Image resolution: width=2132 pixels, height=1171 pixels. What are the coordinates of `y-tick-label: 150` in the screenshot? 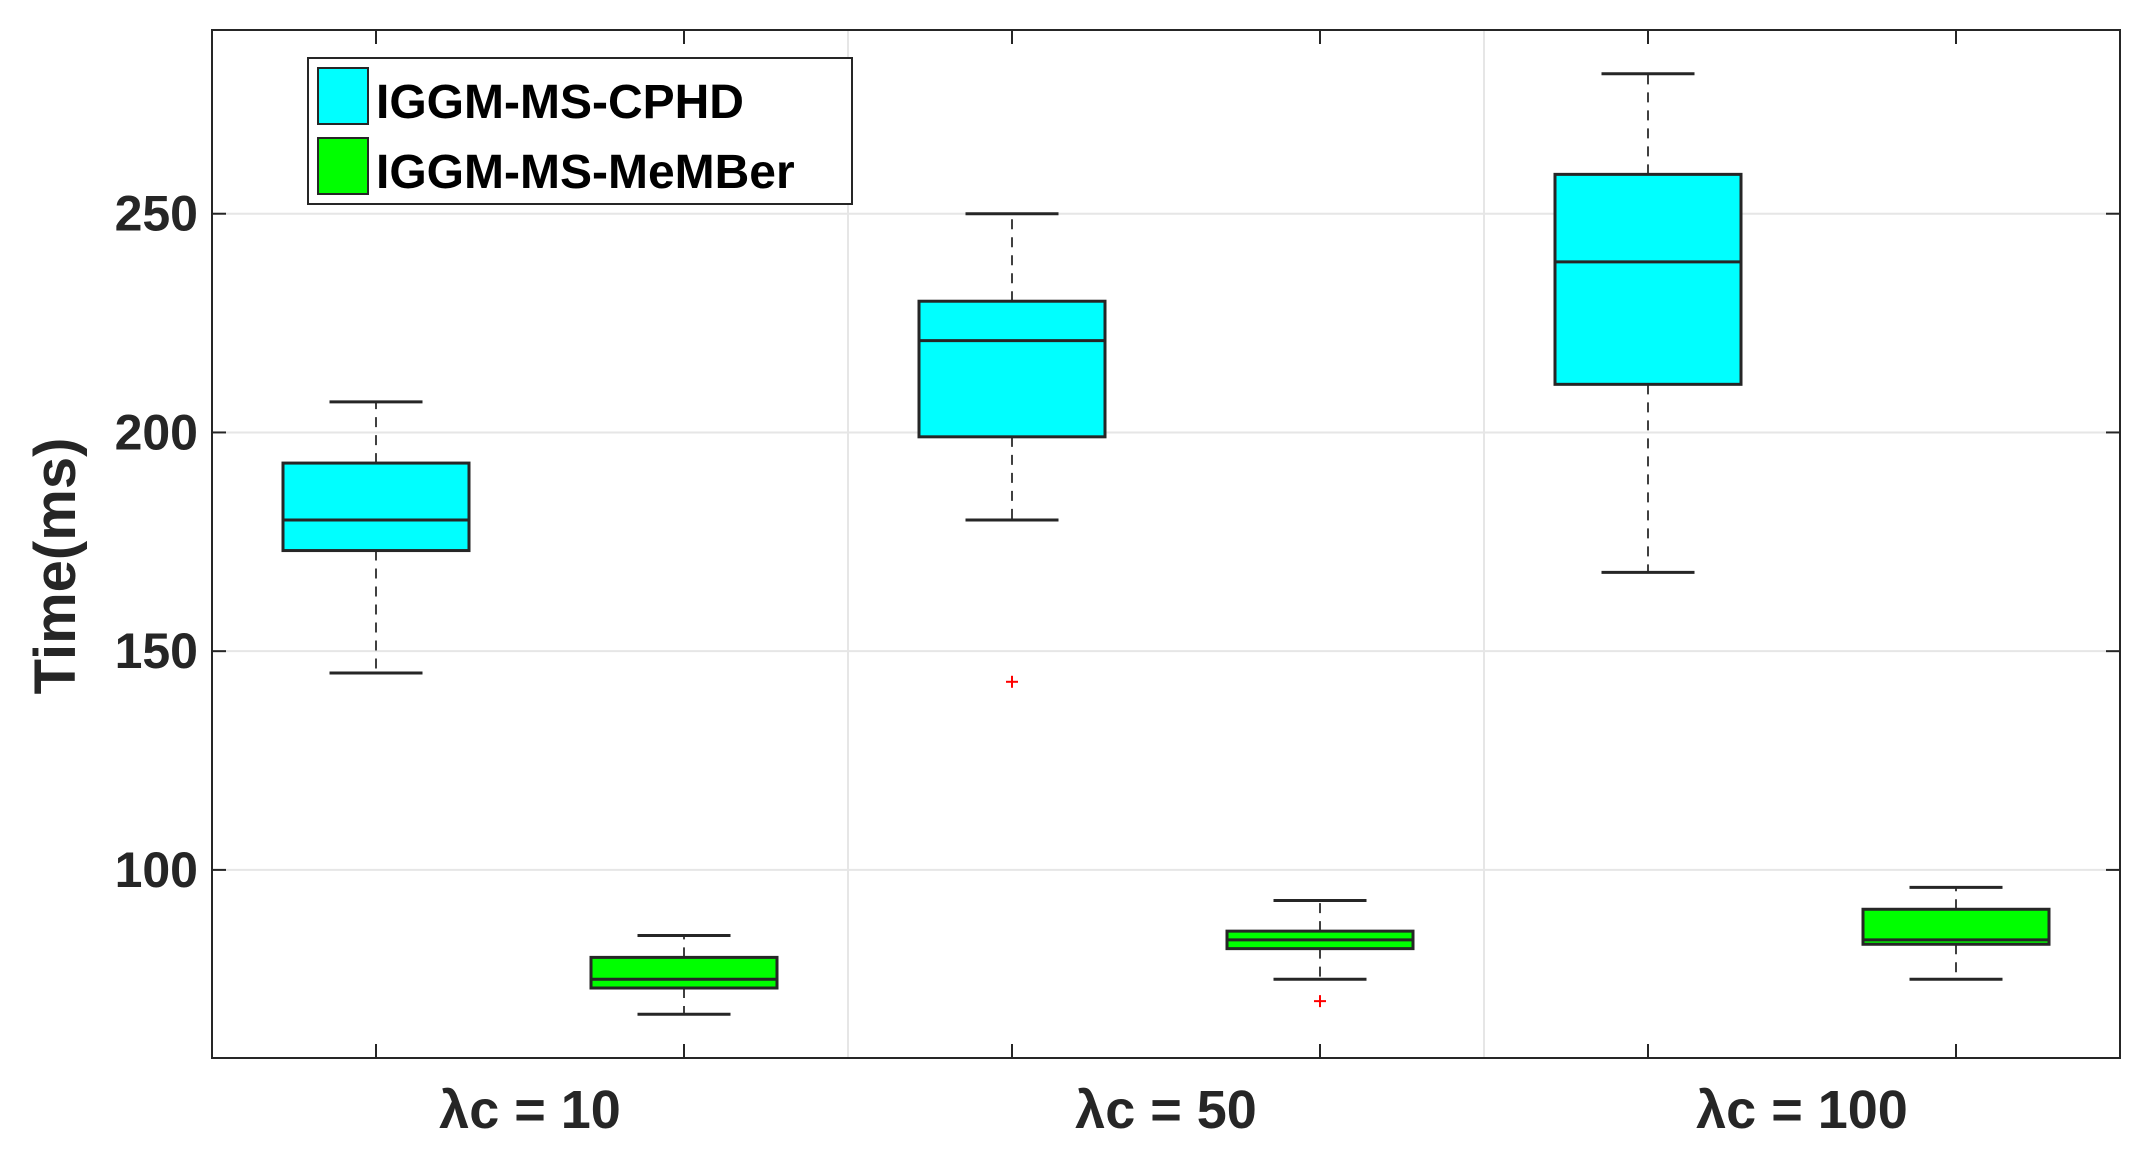 It's located at (156, 651).